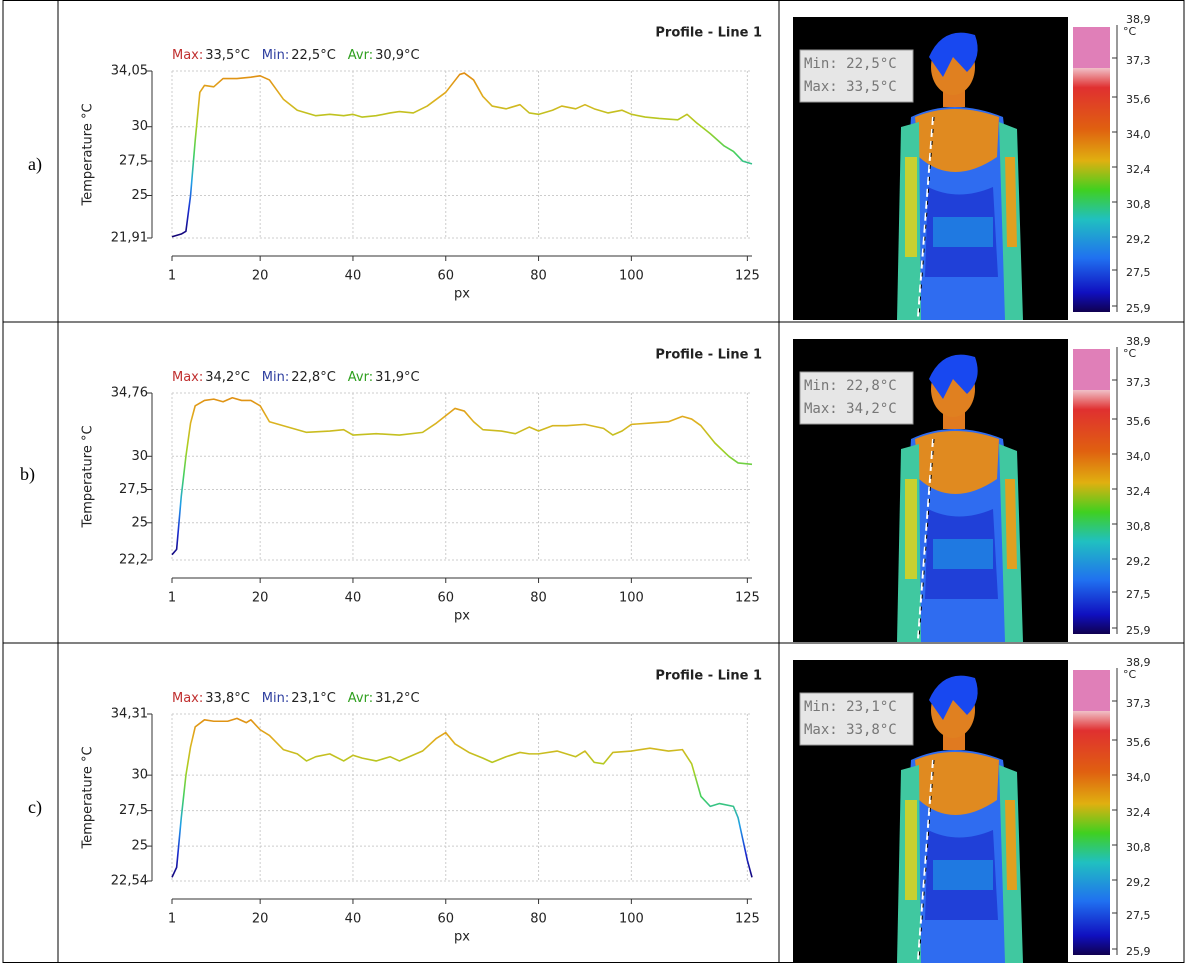 This screenshot has height=963, width=1187. What do you see at coordinates (133, 560) in the screenshot?
I see `y-tick-label: 22,2` at bounding box center [133, 560].